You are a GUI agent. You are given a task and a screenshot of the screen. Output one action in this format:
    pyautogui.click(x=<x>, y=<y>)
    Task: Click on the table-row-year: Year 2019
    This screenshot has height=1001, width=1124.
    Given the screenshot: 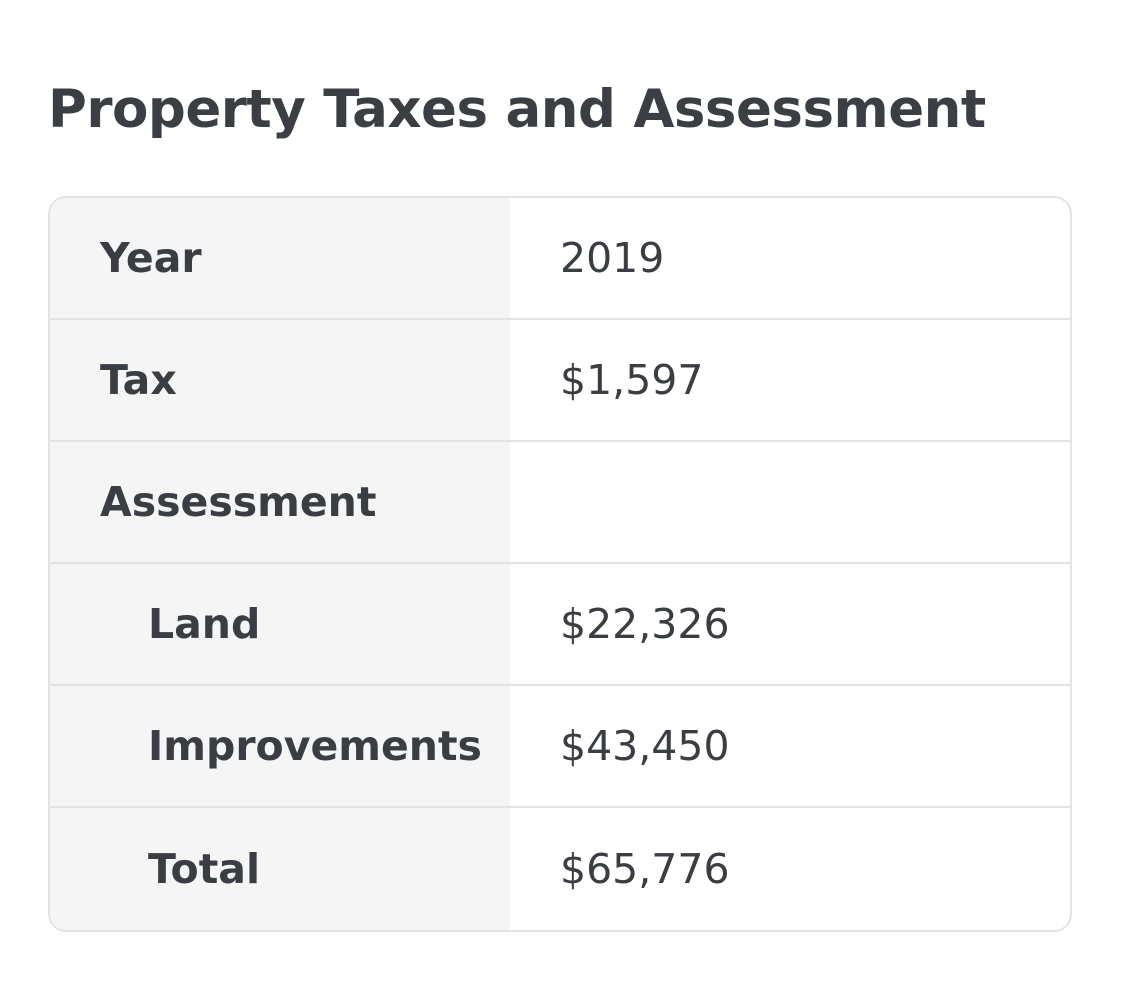 What is the action you would take?
    pyautogui.click(x=560, y=259)
    